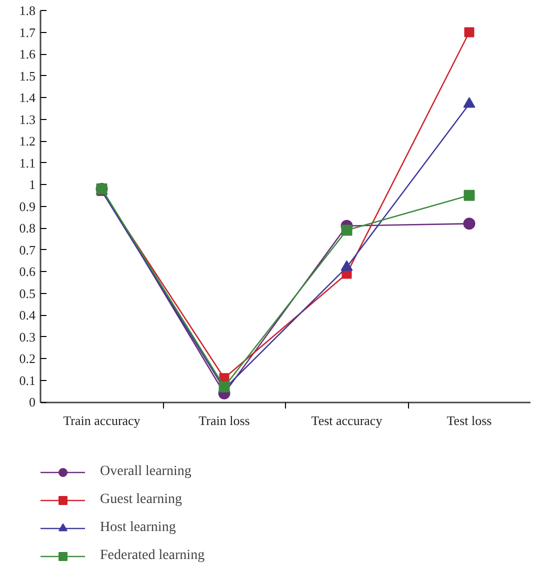  I want to click on y-tick-label: 0.8, so click(27, 228).